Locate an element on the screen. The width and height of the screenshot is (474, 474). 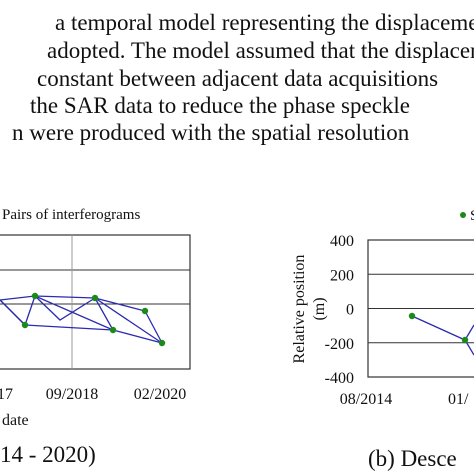
x-axis-label: date is located at coordinates (15, 420).